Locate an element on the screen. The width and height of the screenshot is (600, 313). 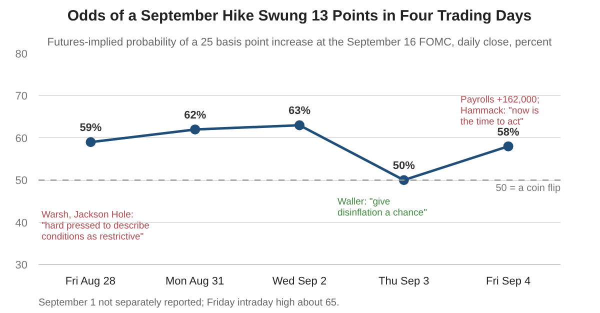
ref-line-label: 50 = a coin flip is located at coordinates (528, 188).